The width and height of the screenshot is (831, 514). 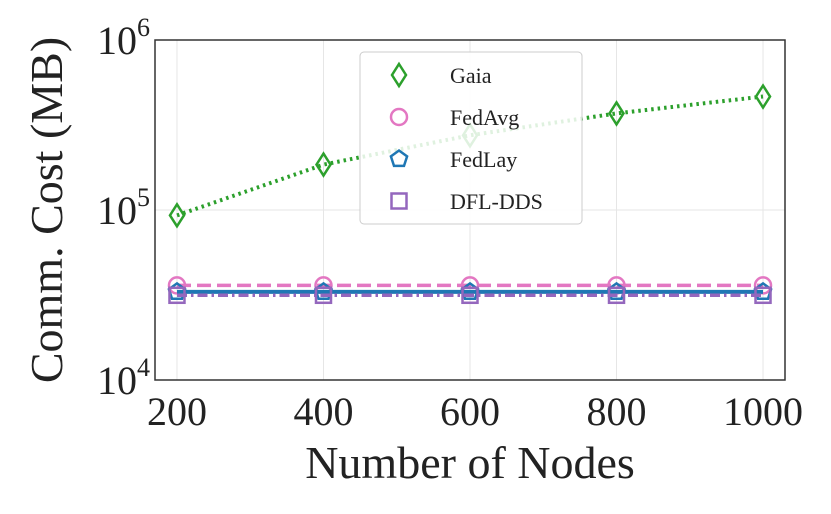 I want to click on legend-label-dfl-dds: DFL-DDS, so click(x=496, y=201).